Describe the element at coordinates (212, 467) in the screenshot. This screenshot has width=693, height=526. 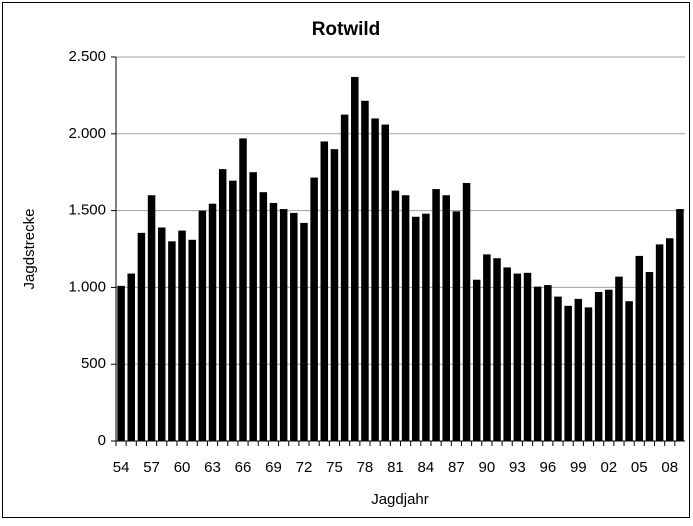
I see `x-tick-label: 63` at that location.